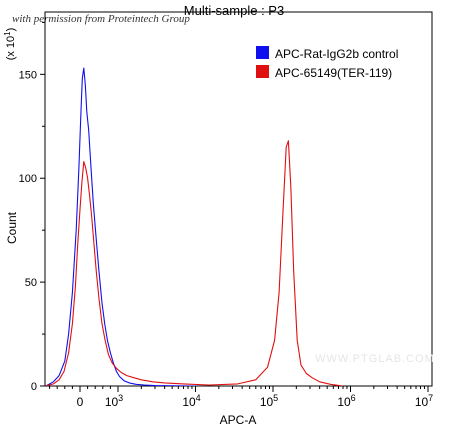 The image size is (450, 430). What do you see at coordinates (238, 420) in the screenshot?
I see `x-axis-label: APC-A` at bounding box center [238, 420].